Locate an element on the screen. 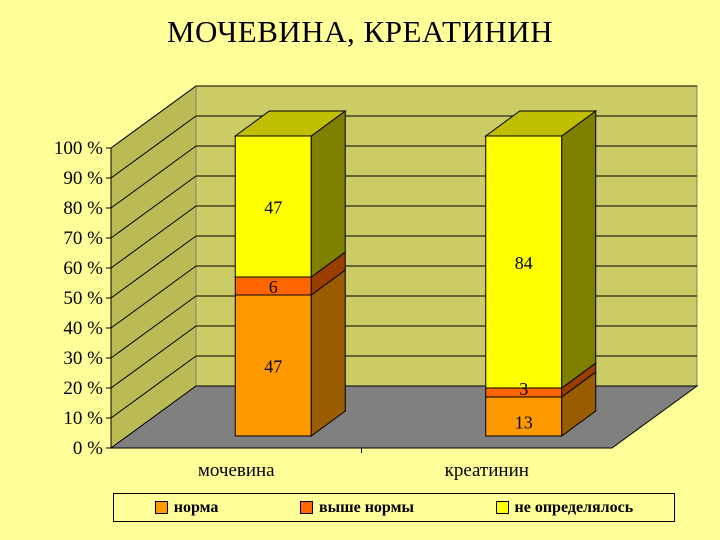  y-tick-label: 30 % is located at coordinates (83, 358).